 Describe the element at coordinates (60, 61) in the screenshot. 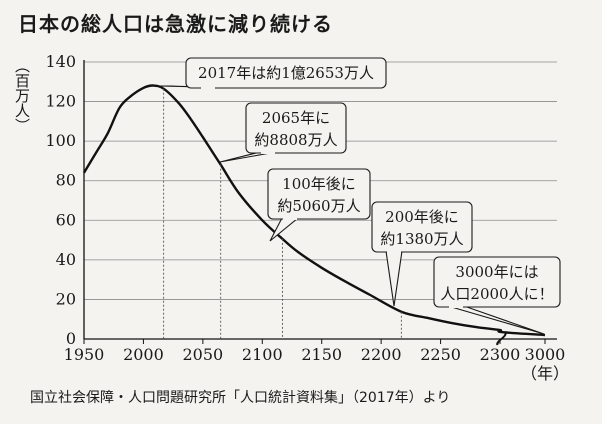

I see `y-tick-label: 140` at that location.